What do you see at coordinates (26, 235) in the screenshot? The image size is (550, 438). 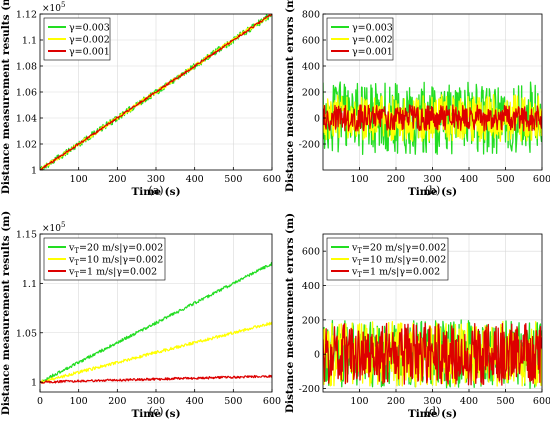 I see `y-tick-label: 1.15` at bounding box center [26, 235].